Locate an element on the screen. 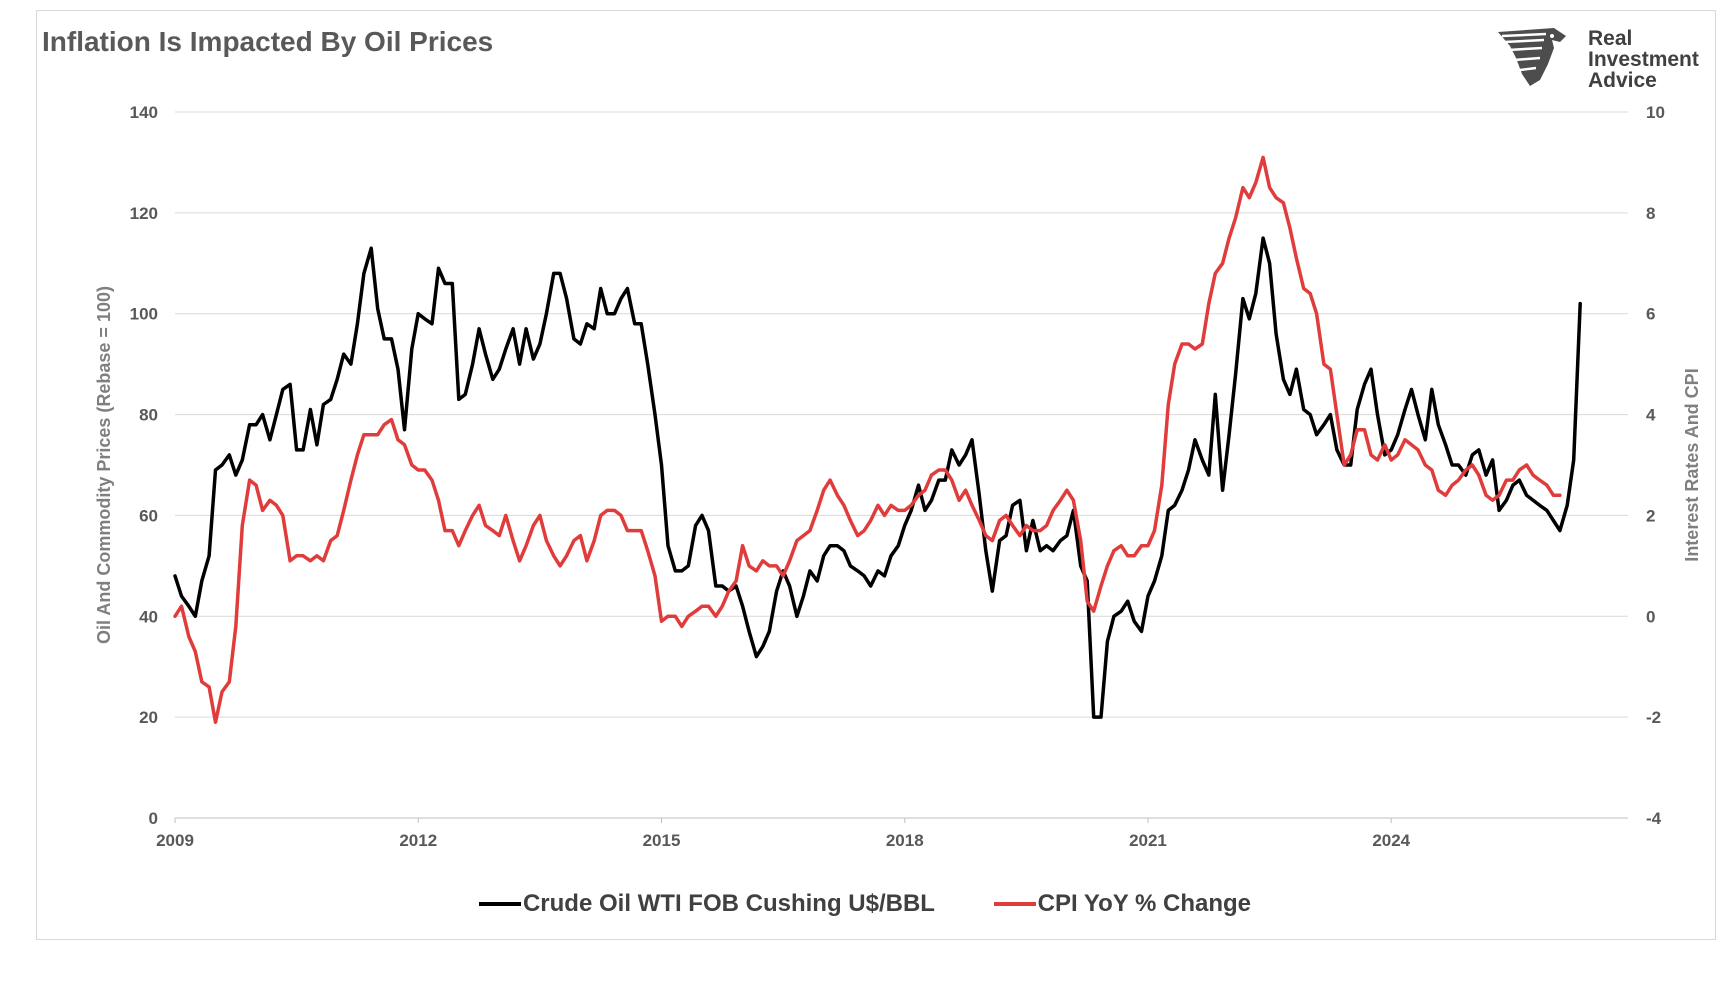 The image size is (1730, 984). x-tick-label: 2009 is located at coordinates (175, 840).